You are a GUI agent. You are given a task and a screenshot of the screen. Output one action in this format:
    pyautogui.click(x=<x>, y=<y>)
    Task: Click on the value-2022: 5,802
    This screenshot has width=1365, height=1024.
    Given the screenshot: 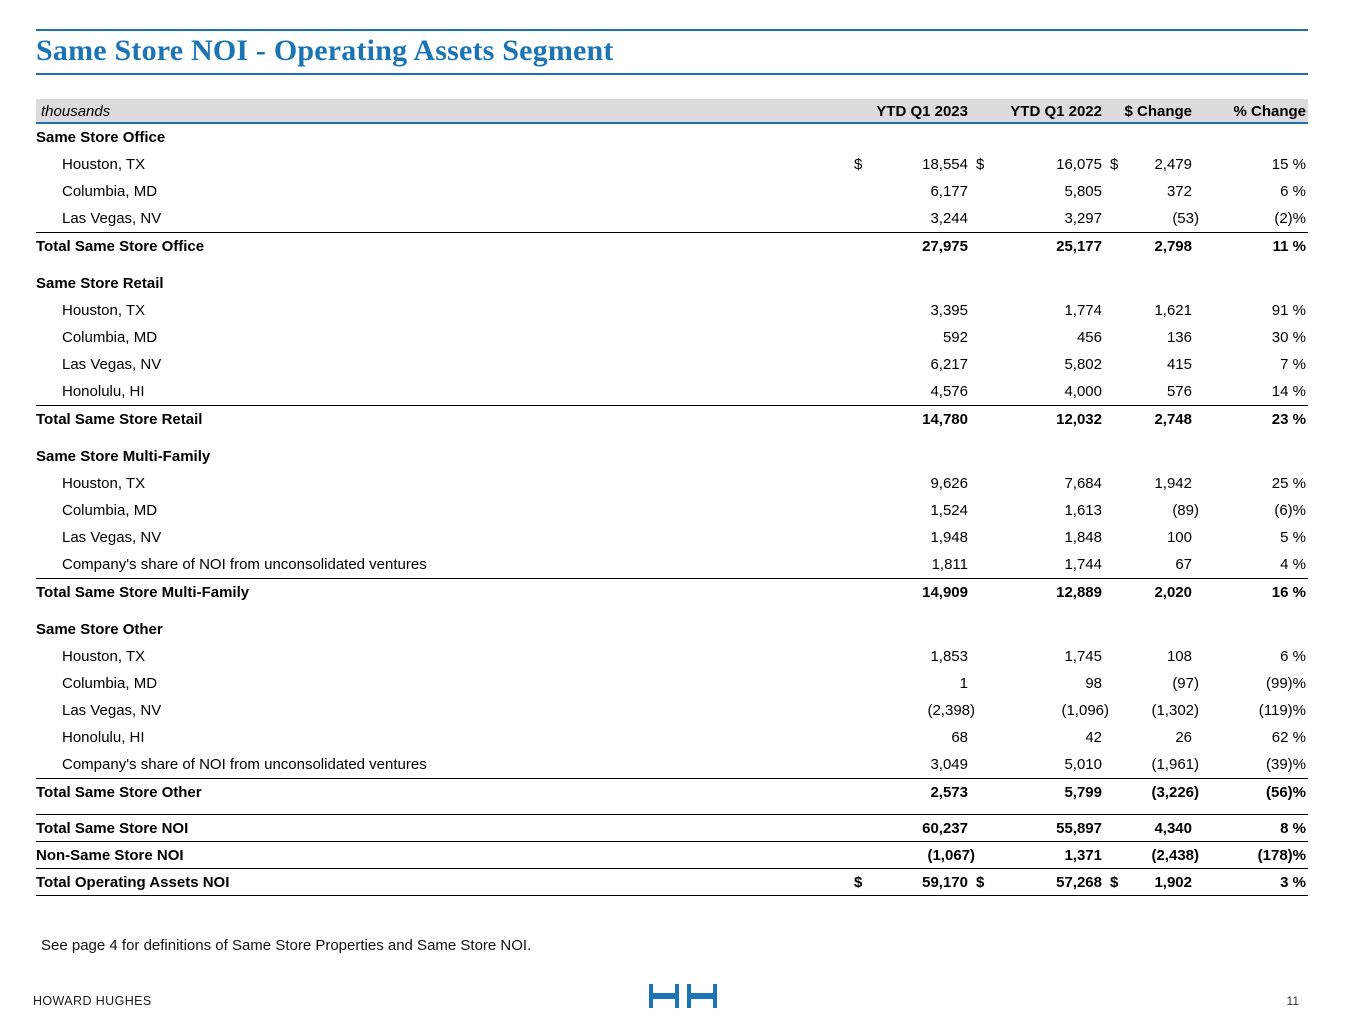 What is the action you would take?
    pyautogui.click(x=1083, y=364)
    